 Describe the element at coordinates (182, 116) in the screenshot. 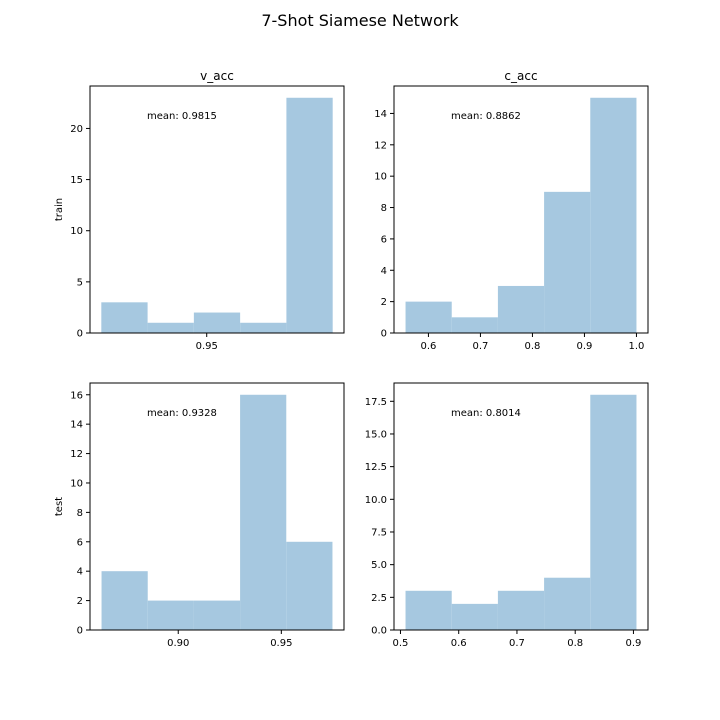

I see `mean-annotation: mean: 0.9815` at that location.